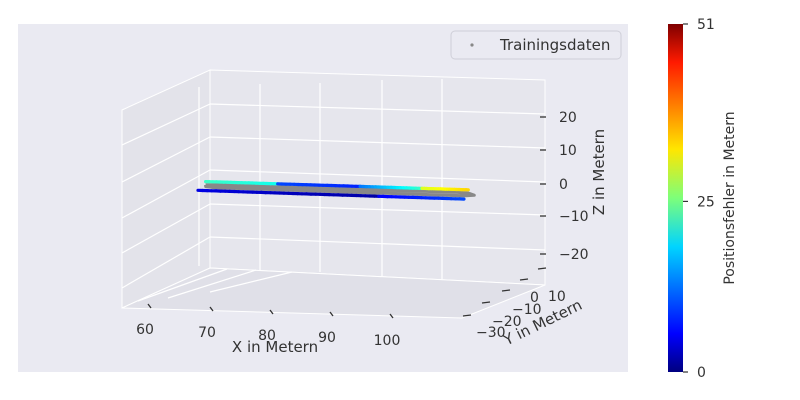 The height and width of the screenshot is (400, 800). Describe the element at coordinates (675, 198) in the screenshot. I see `colorbar-gradient` at that location.